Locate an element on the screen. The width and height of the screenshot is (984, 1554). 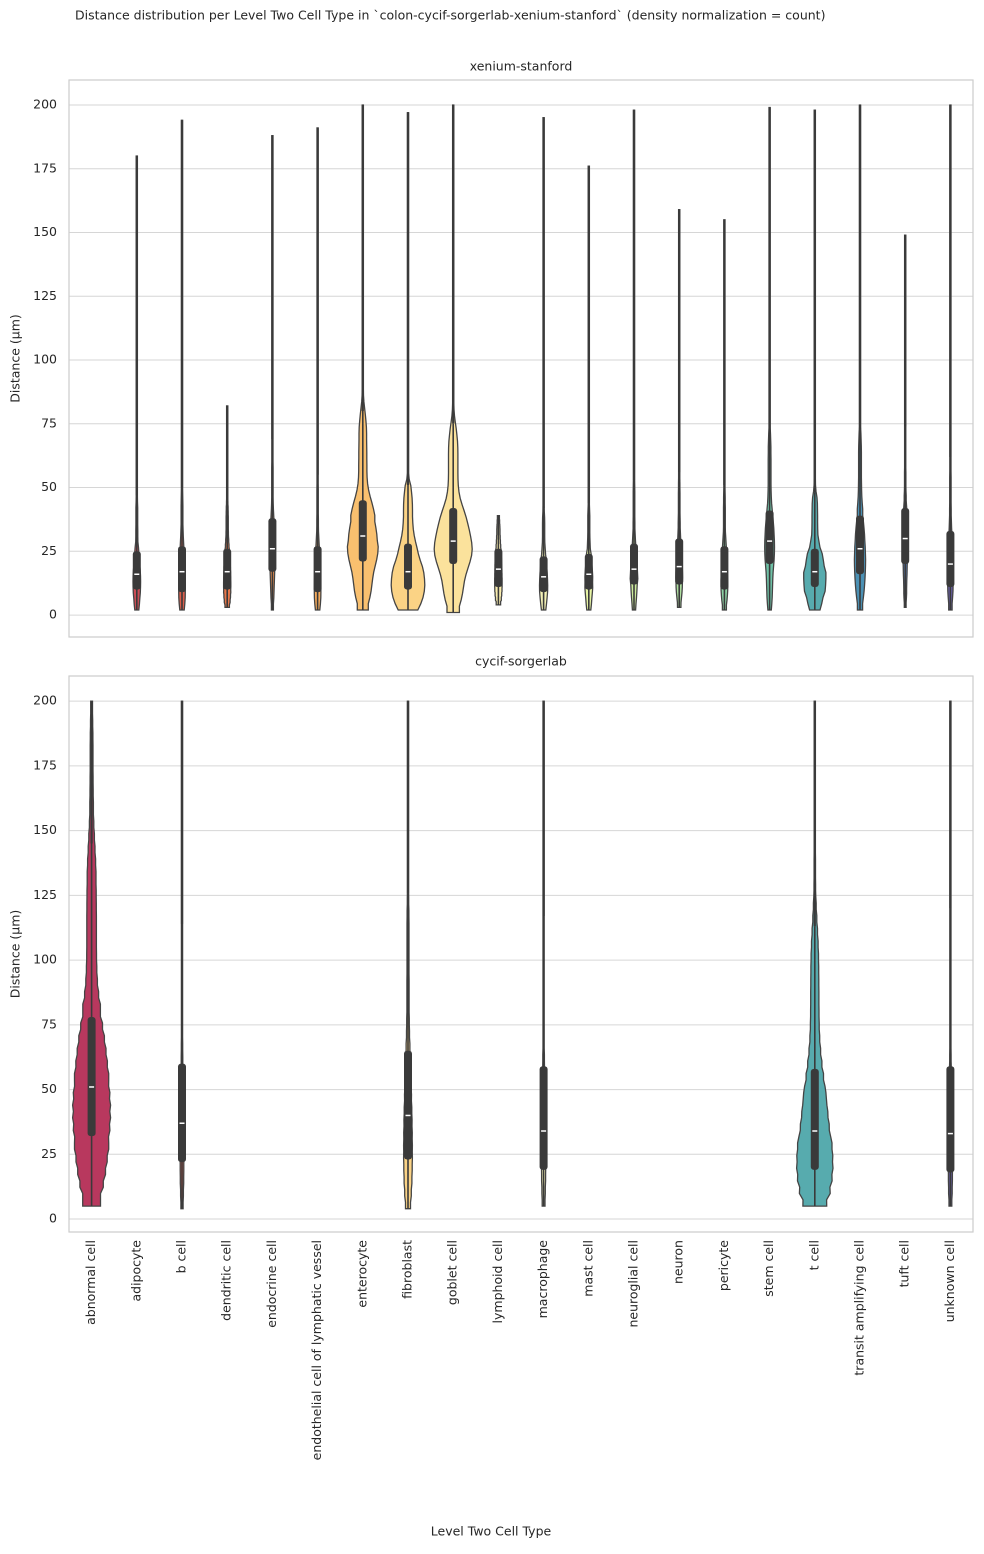
x-tick-label: t cell is located at coordinates (813, 1255).